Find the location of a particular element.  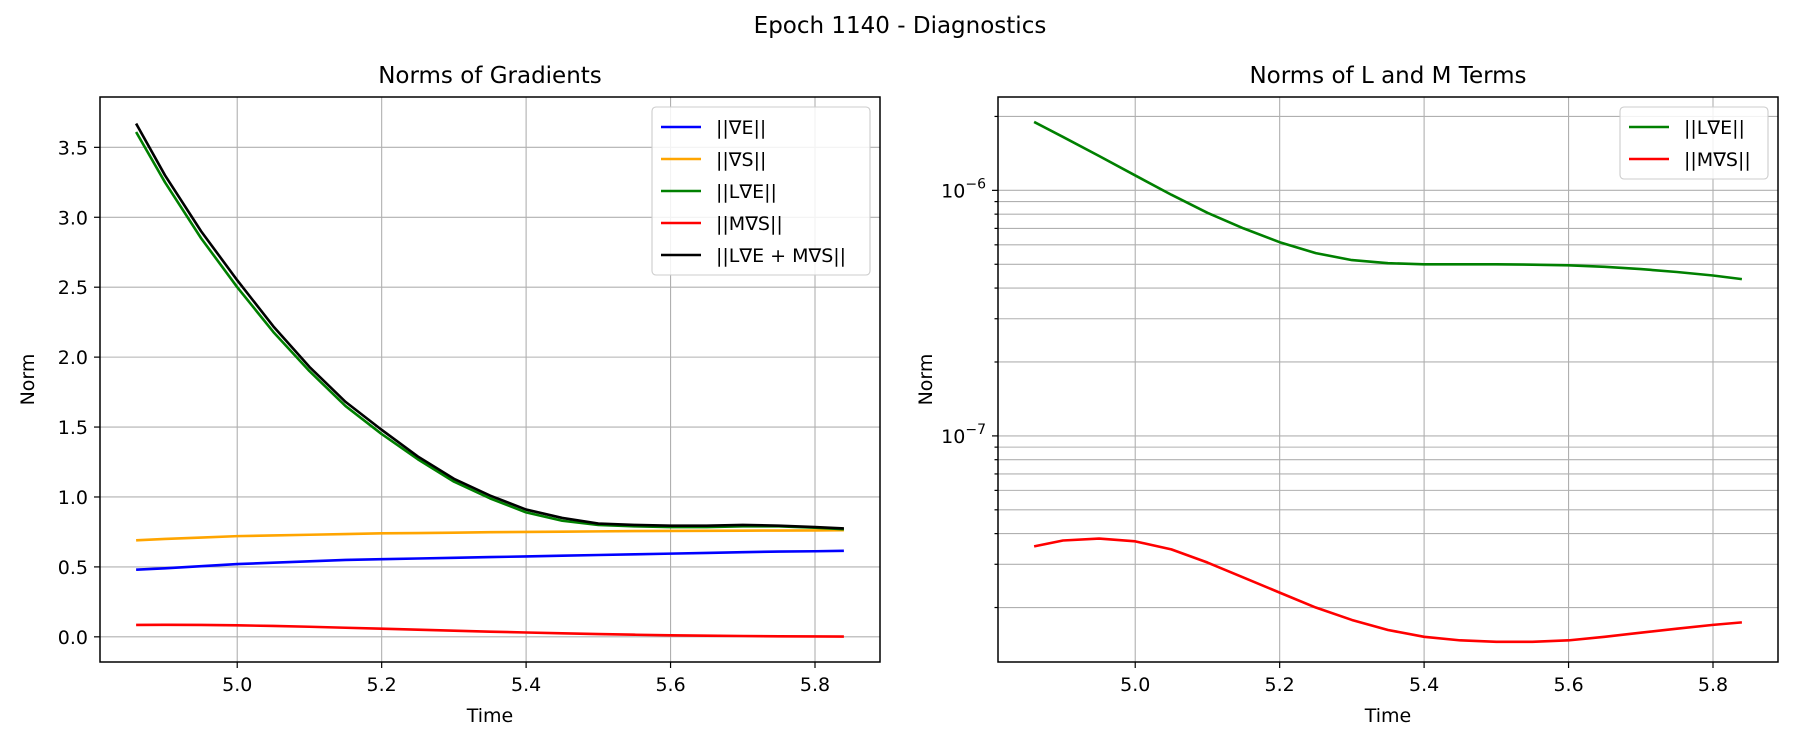

panel1-legend-box is located at coordinates (1694, 143).